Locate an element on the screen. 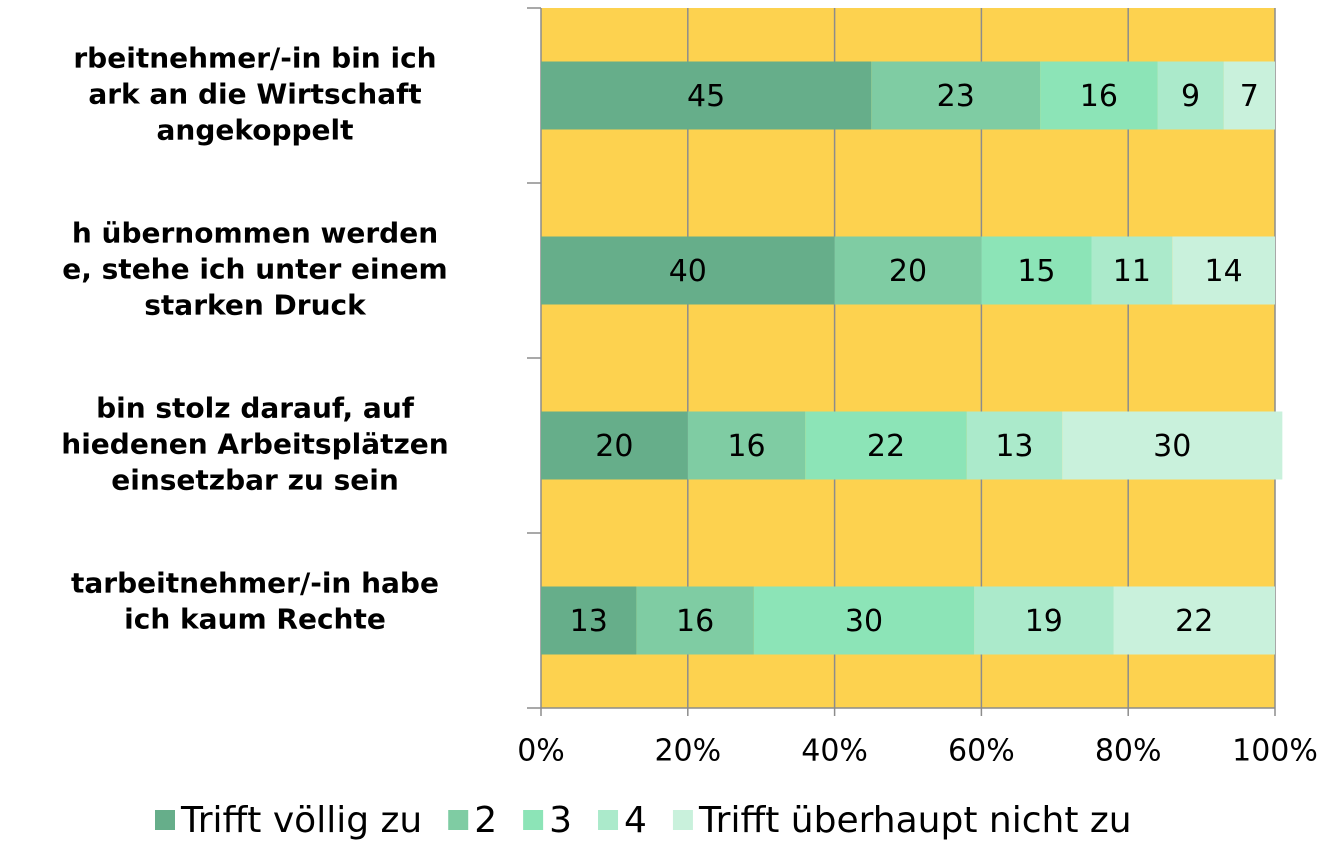 Image resolution: width=1331 pixels, height=846 pixels. data-label: 23 is located at coordinates (956, 96).